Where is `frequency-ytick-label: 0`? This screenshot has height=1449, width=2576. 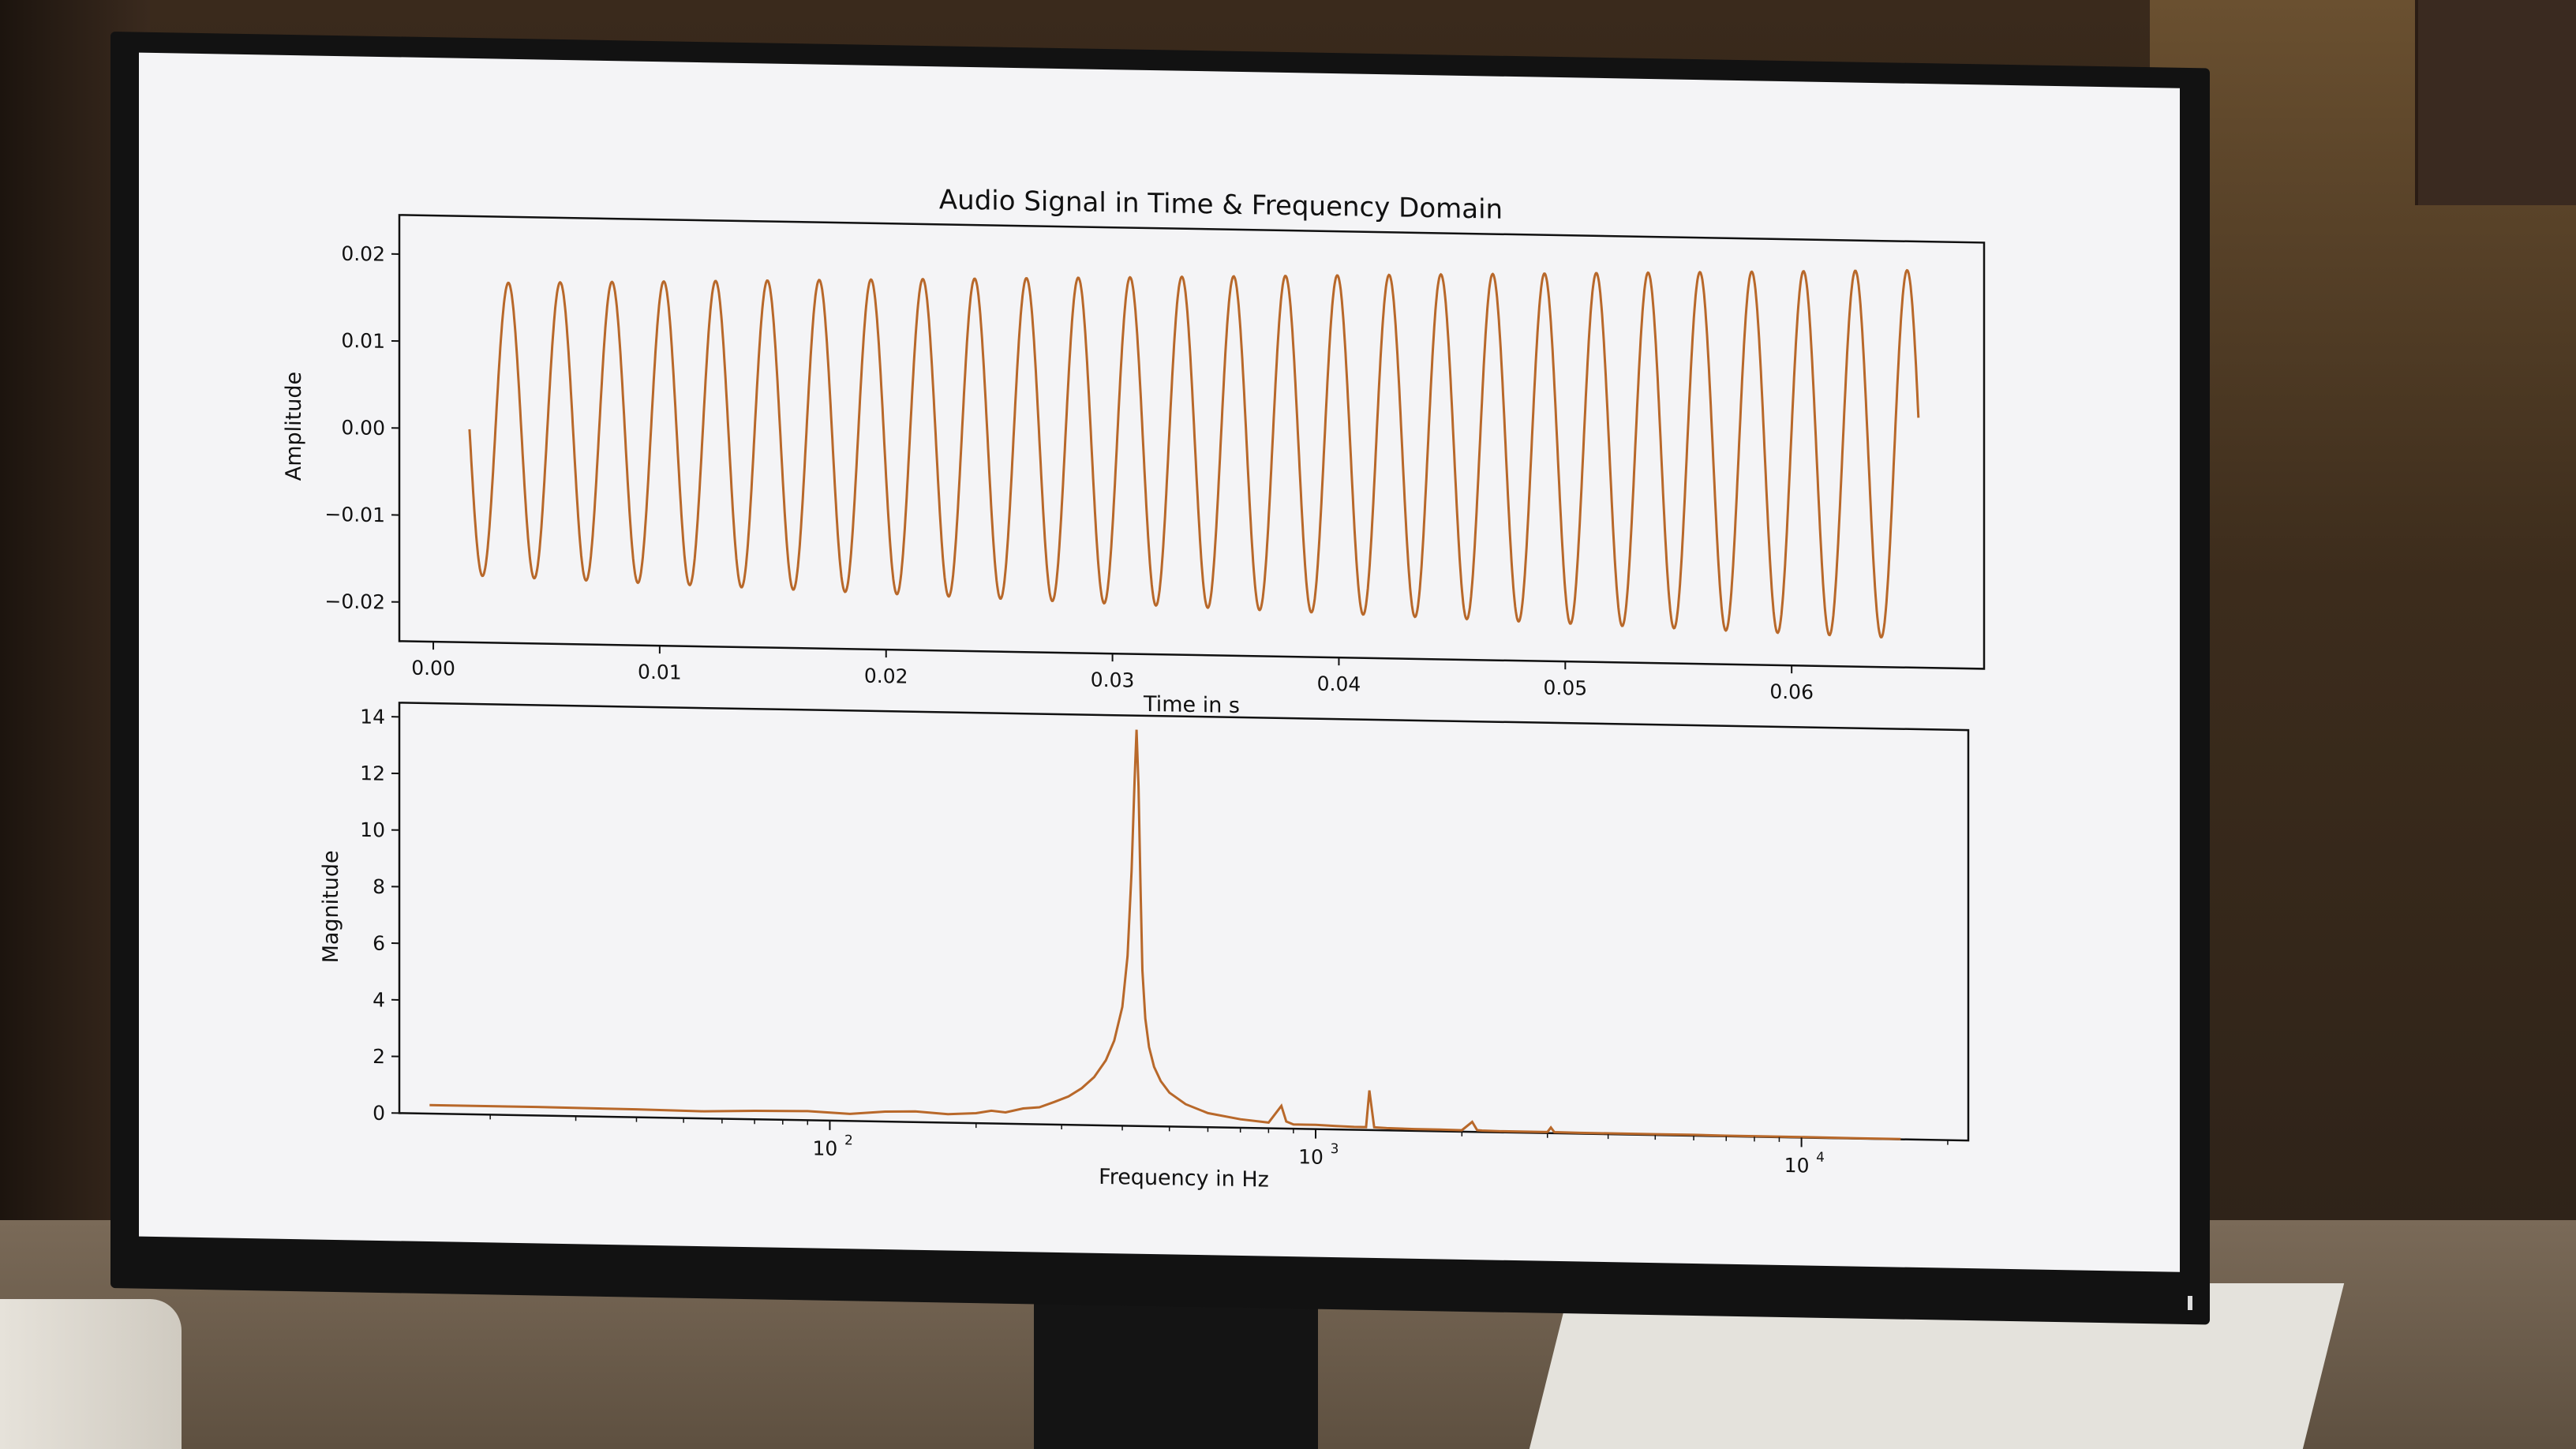 frequency-ytick-label: 0 is located at coordinates (379, 1113).